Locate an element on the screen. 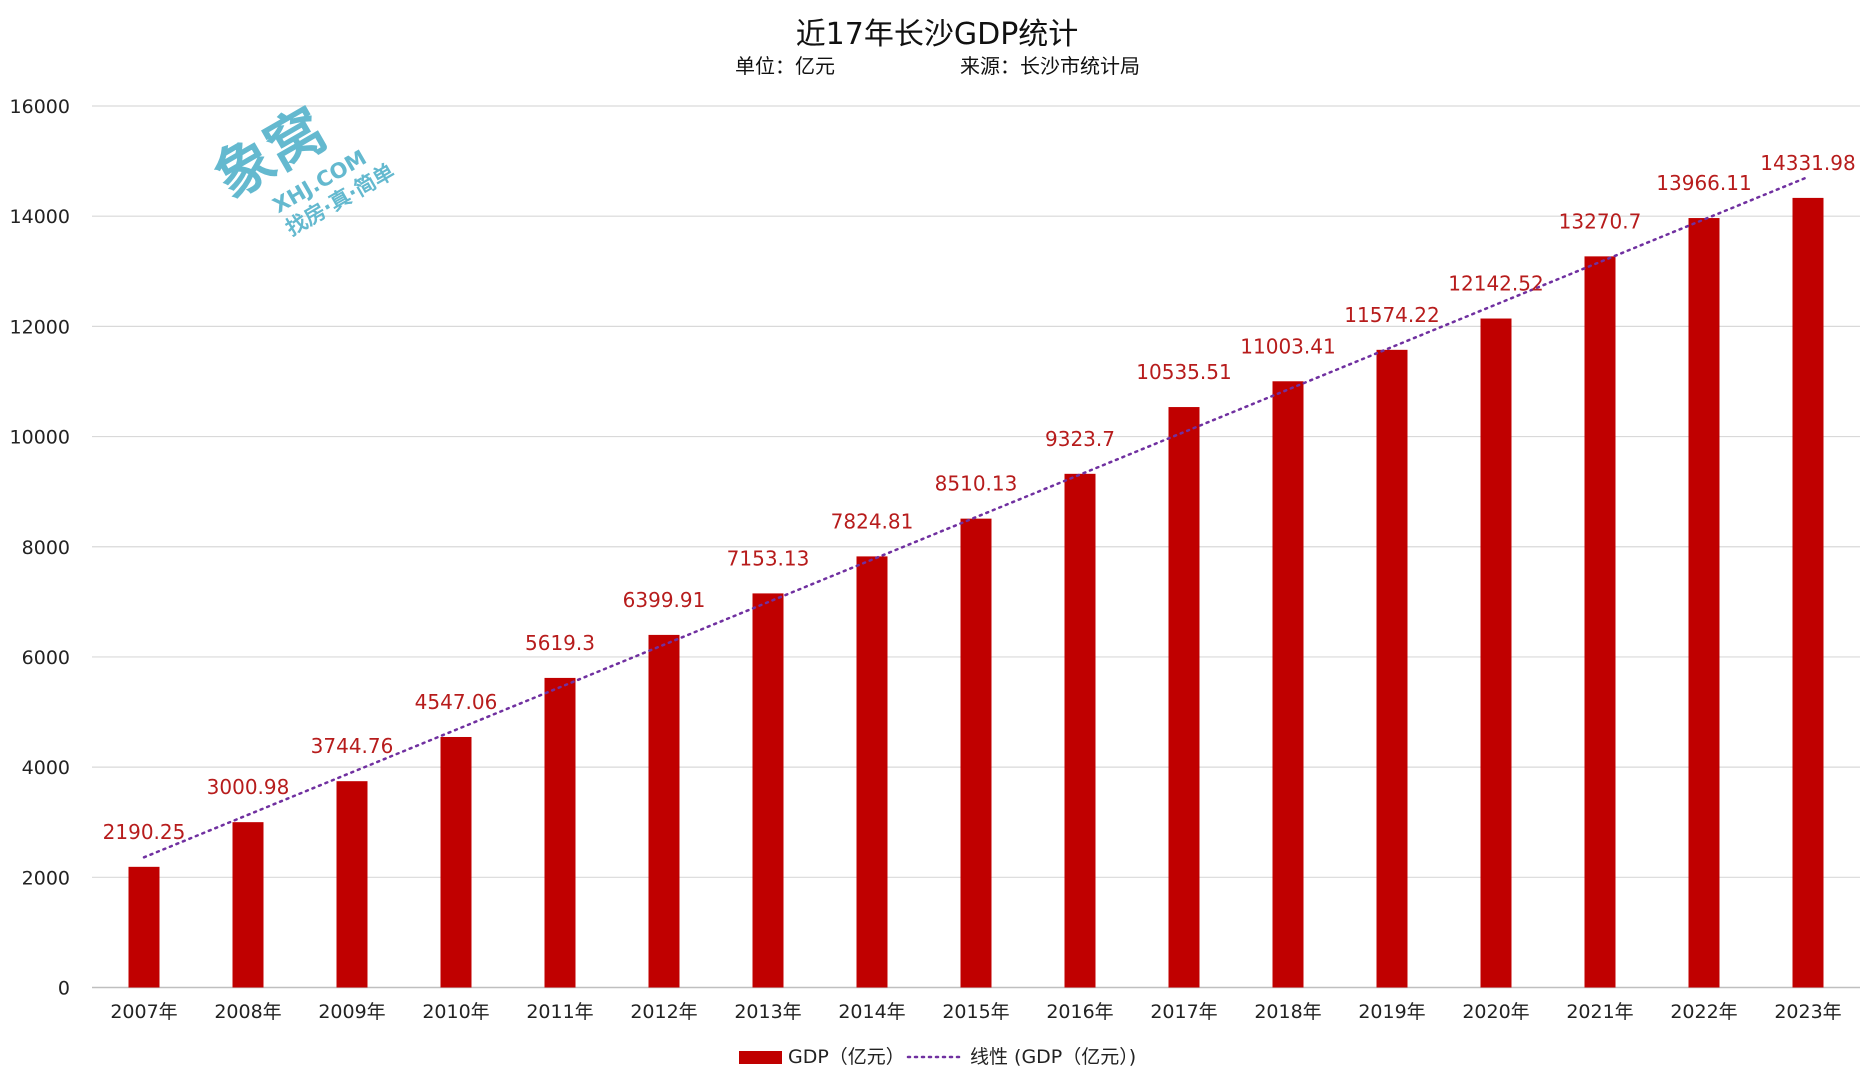 This screenshot has height=1085, width=1874. data-label: 4547.06 is located at coordinates (456, 702).